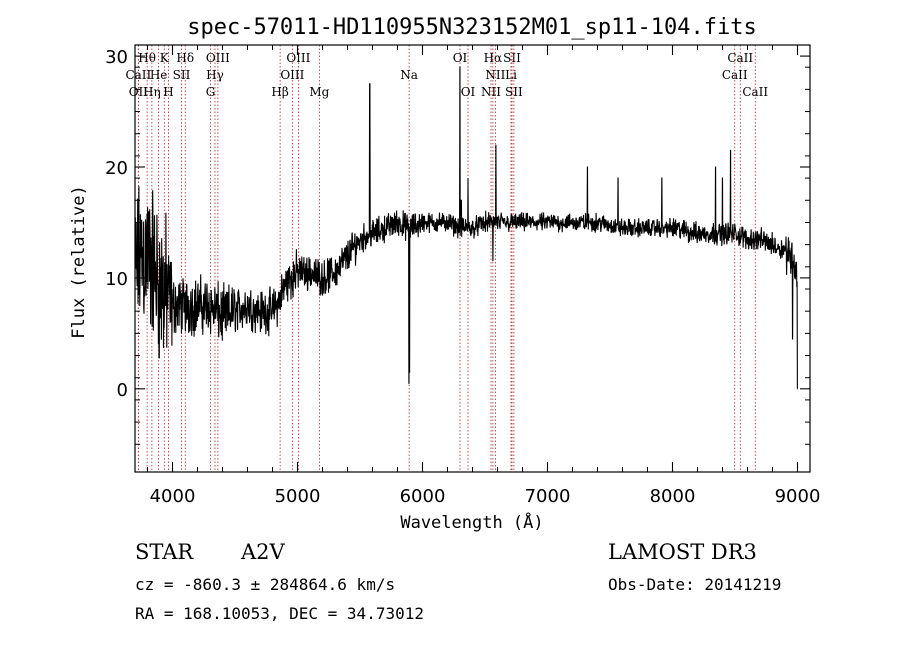 This screenshot has height=649, width=900. Describe the element at coordinates (116, 279) in the screenshot. I see `y-tick-label: 10` at that location.